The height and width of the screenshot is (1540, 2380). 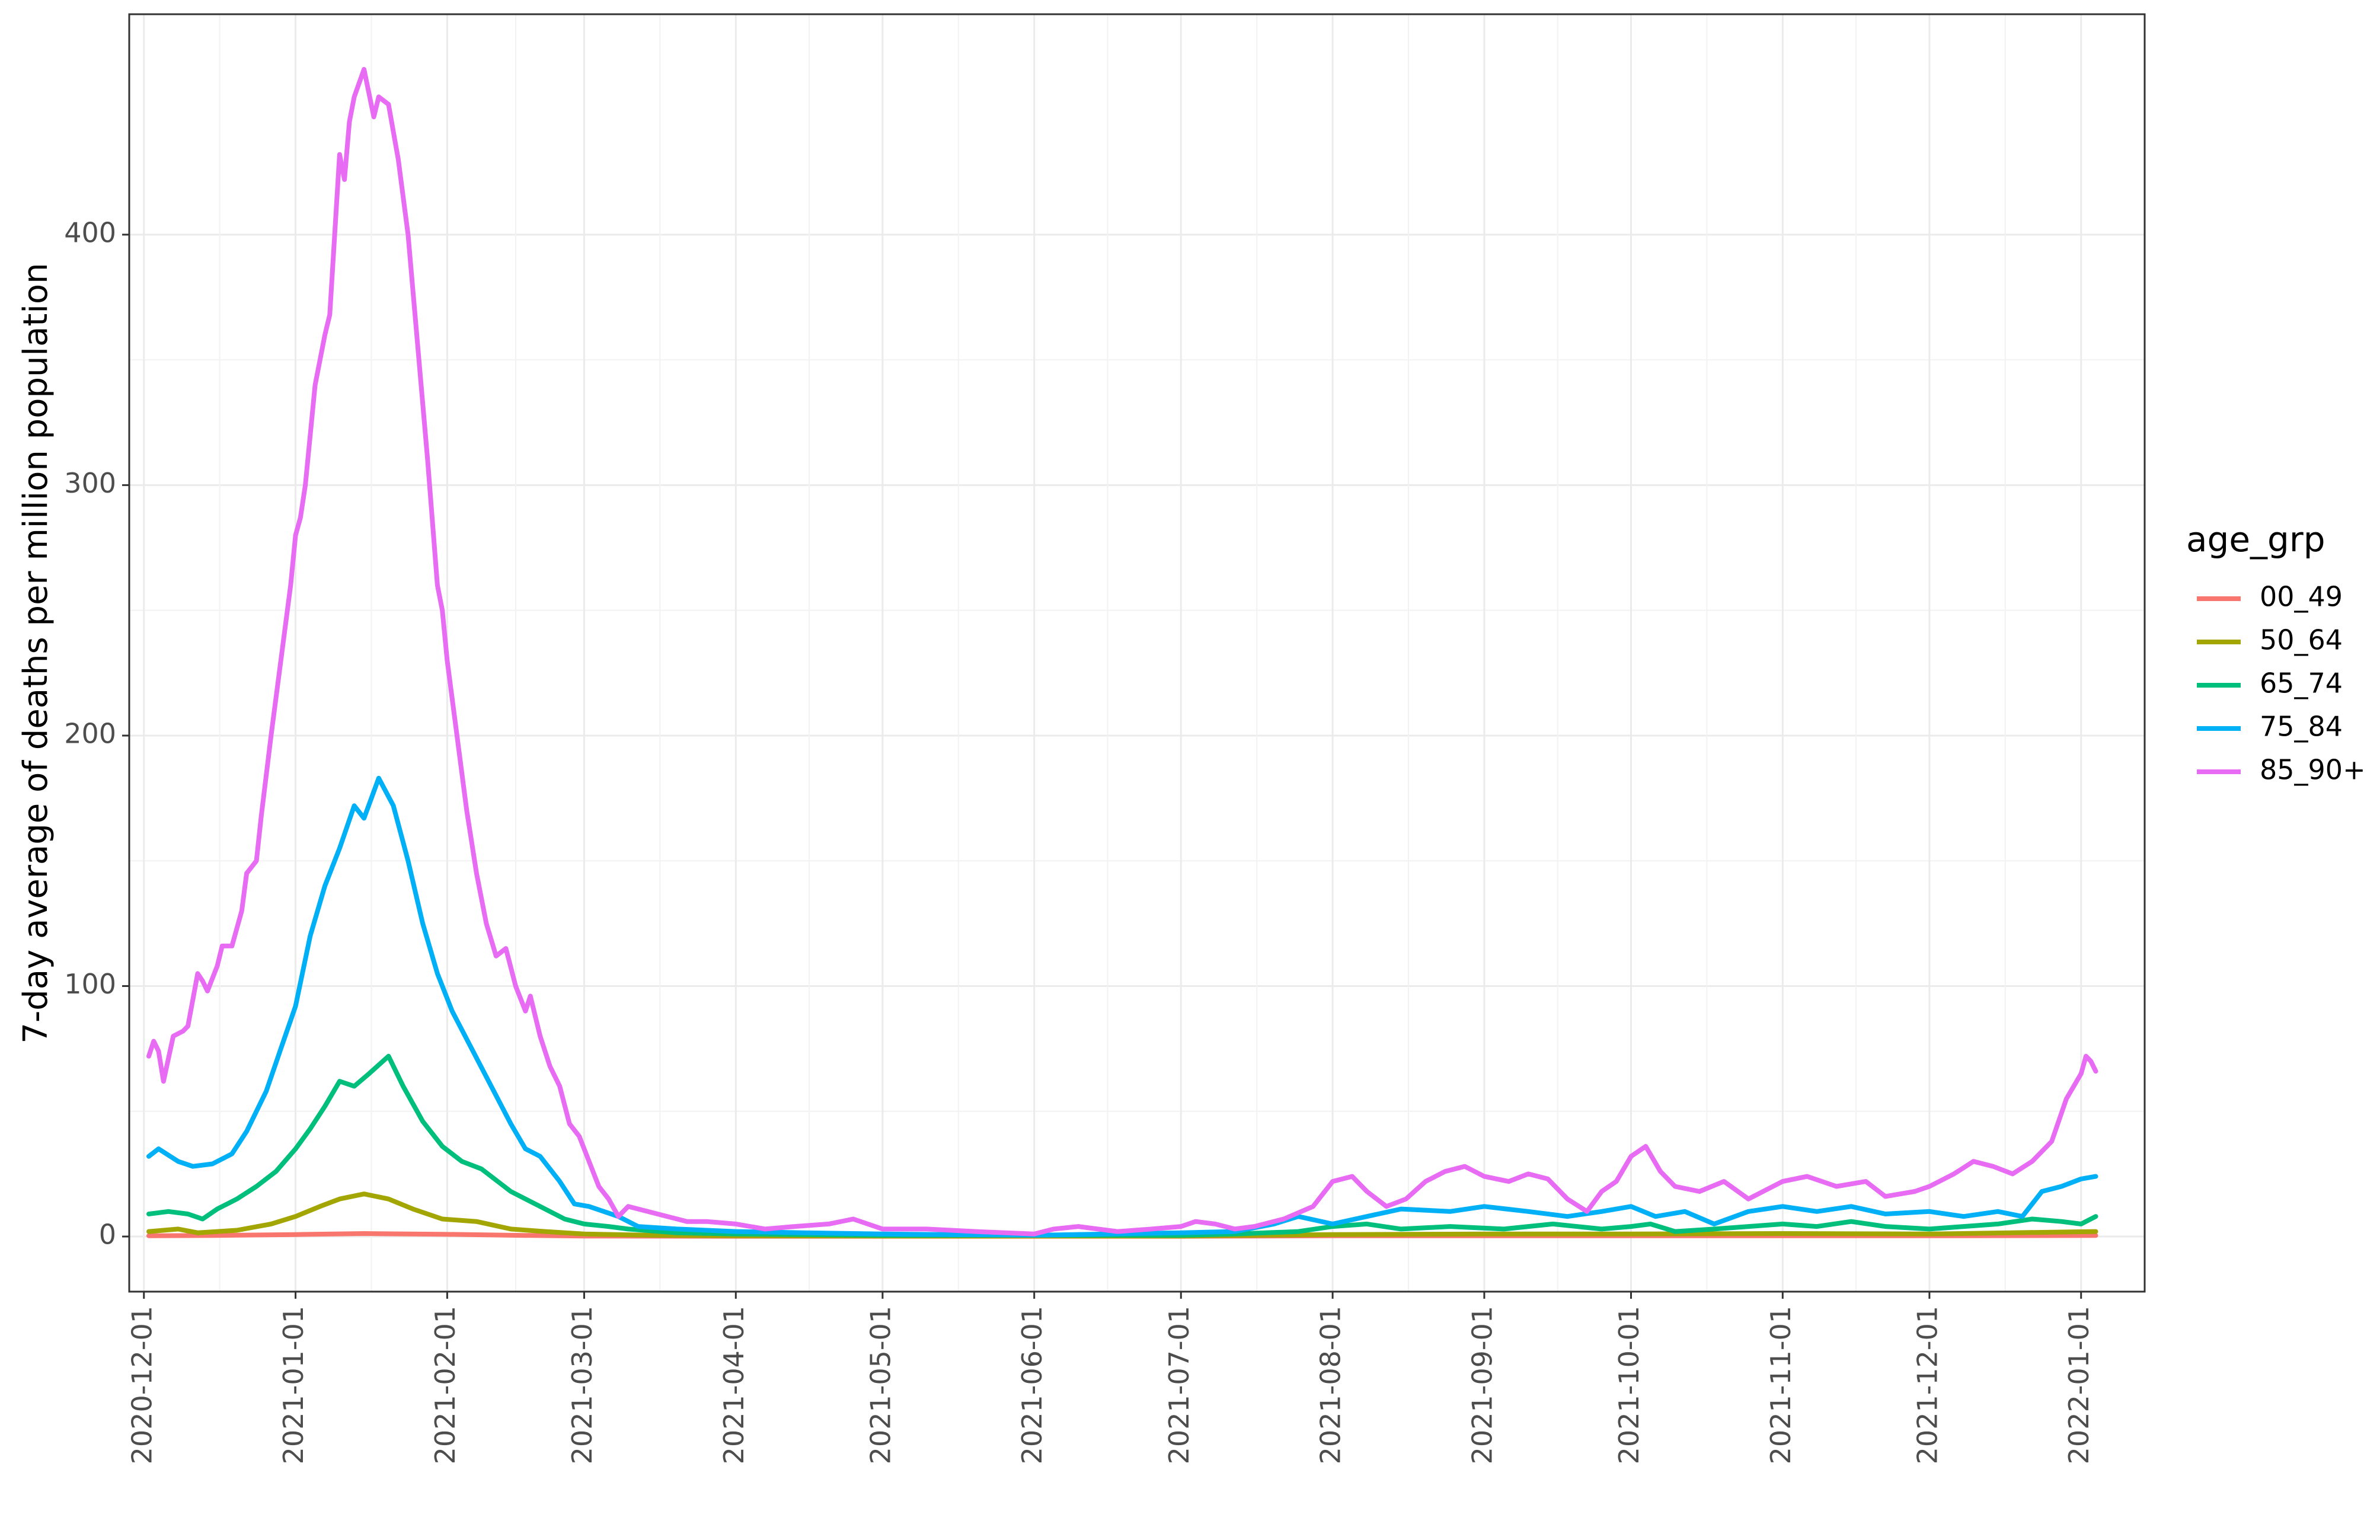 I want to click on legend-label-65_74: 65_74, so click(x=2301, y=683).